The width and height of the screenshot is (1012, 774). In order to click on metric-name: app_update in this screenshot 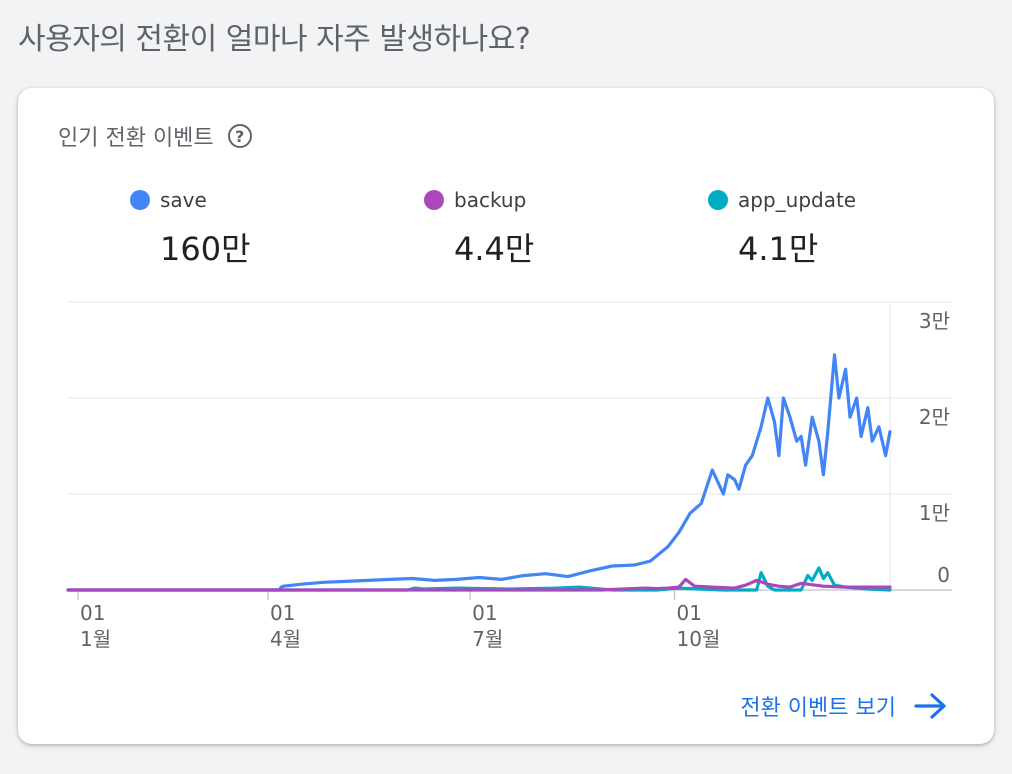, I will do `click(797, 200)`.